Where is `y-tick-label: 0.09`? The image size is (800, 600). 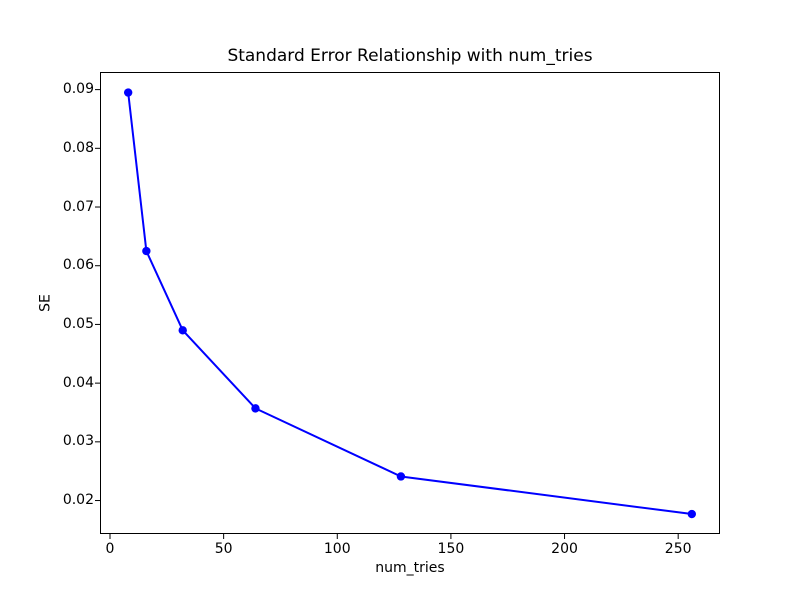
y-tick-label: 0.09 is located at coordinates (78, 89).